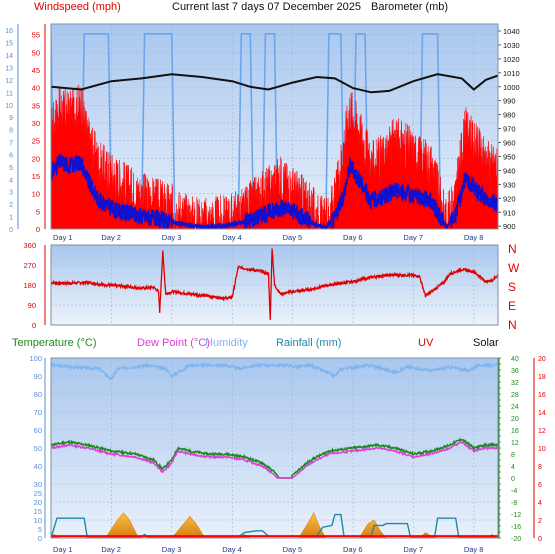 The image size is (555, 554). Describe the element at coordinates (274, 83) in the screenshot. I see `barometer-line` at that location.